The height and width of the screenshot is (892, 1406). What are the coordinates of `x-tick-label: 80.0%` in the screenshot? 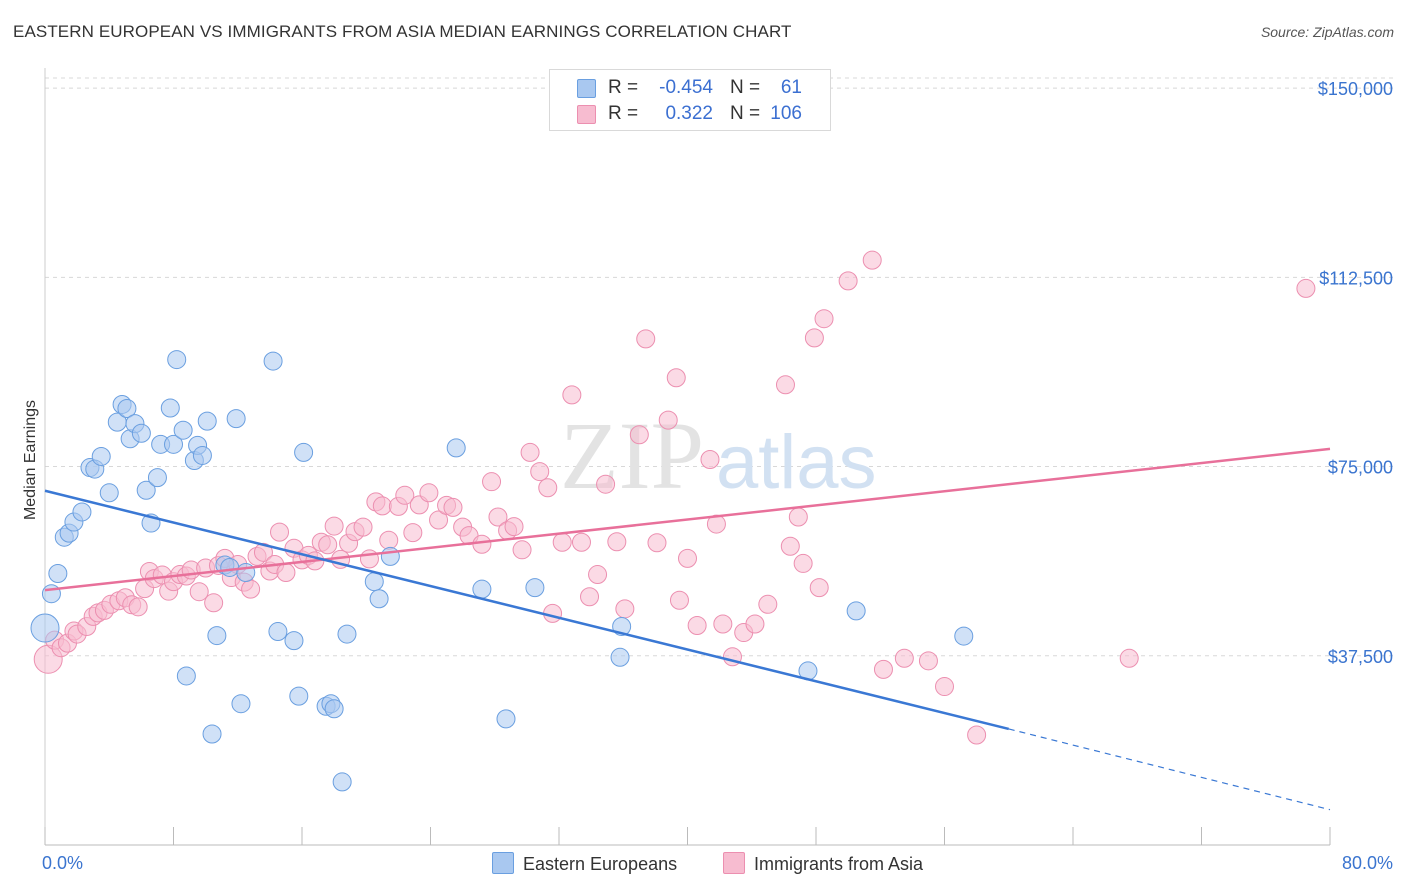 It's located at (1367, 863).